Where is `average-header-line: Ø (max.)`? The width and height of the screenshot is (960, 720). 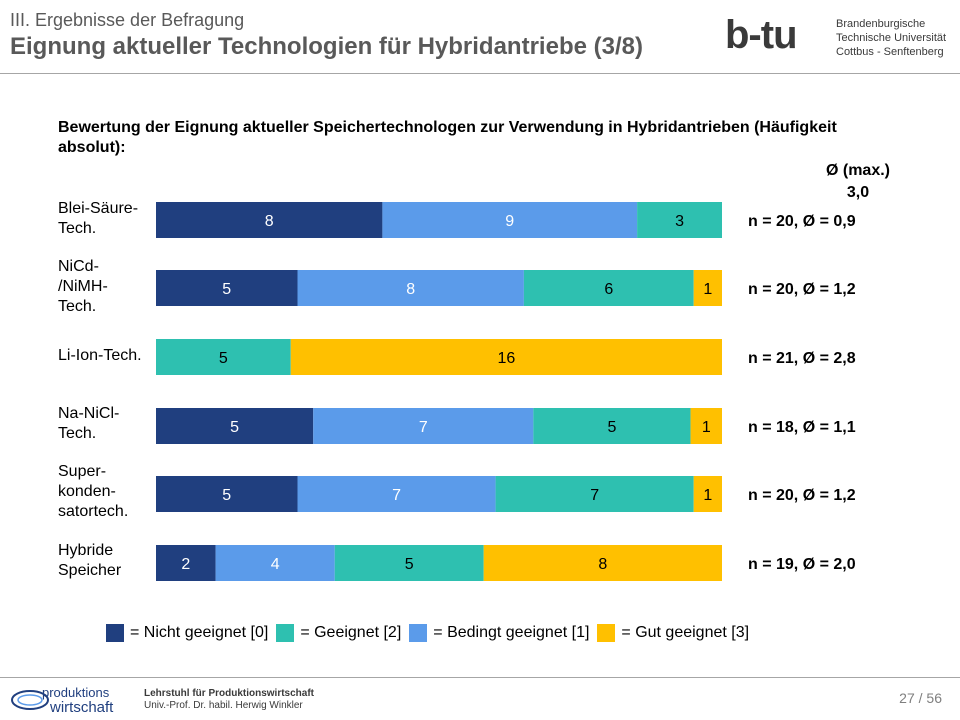 average-header-line: Ø (max.) is located at coordinates (857, 170).